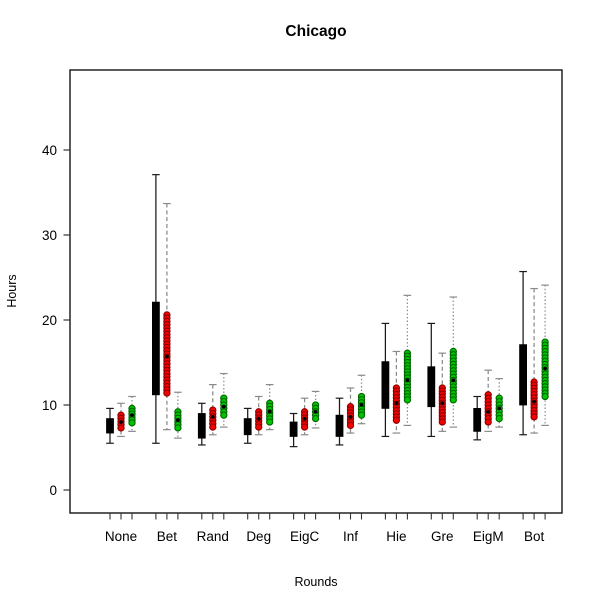  Describe the element at coordinates (49, 320) in the screenshot. I see `y-tick-label: 20` at that location.